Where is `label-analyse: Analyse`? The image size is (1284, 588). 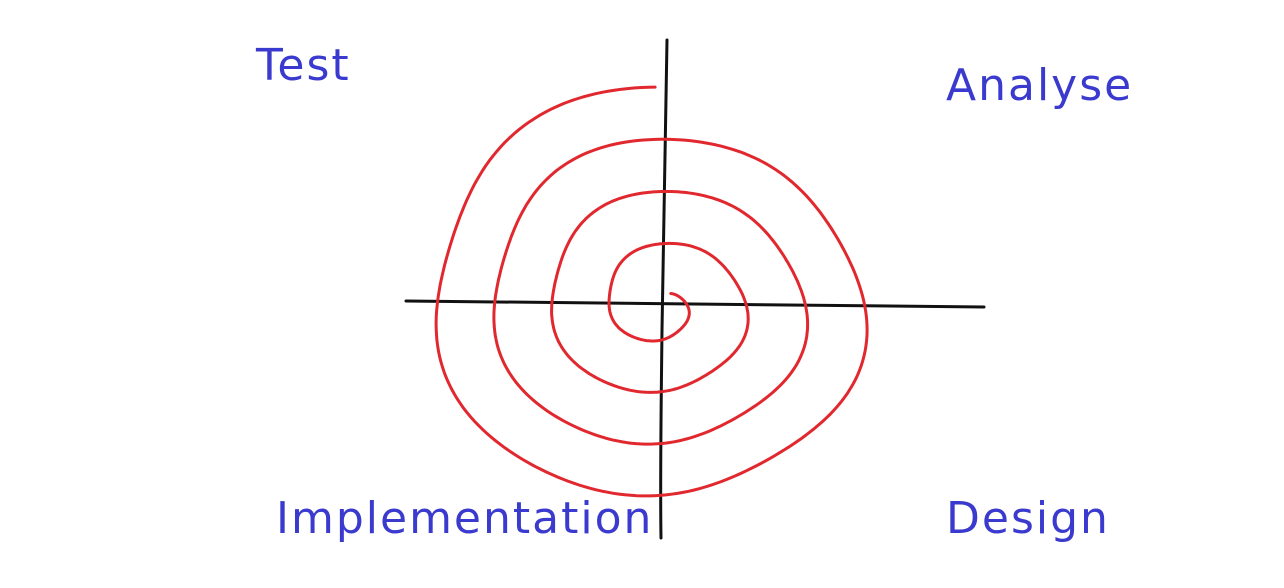
label-analyse: Analyse is located at coordinates (1039, 85).